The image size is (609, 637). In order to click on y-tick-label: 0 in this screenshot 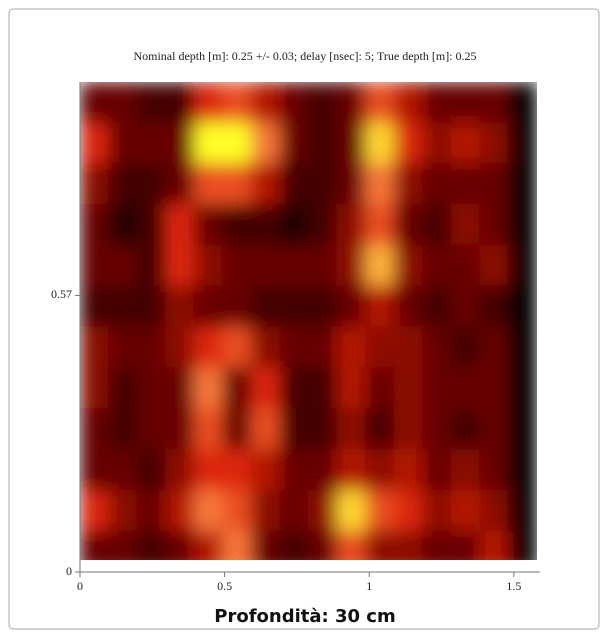, I will do `click(69, 571)`.